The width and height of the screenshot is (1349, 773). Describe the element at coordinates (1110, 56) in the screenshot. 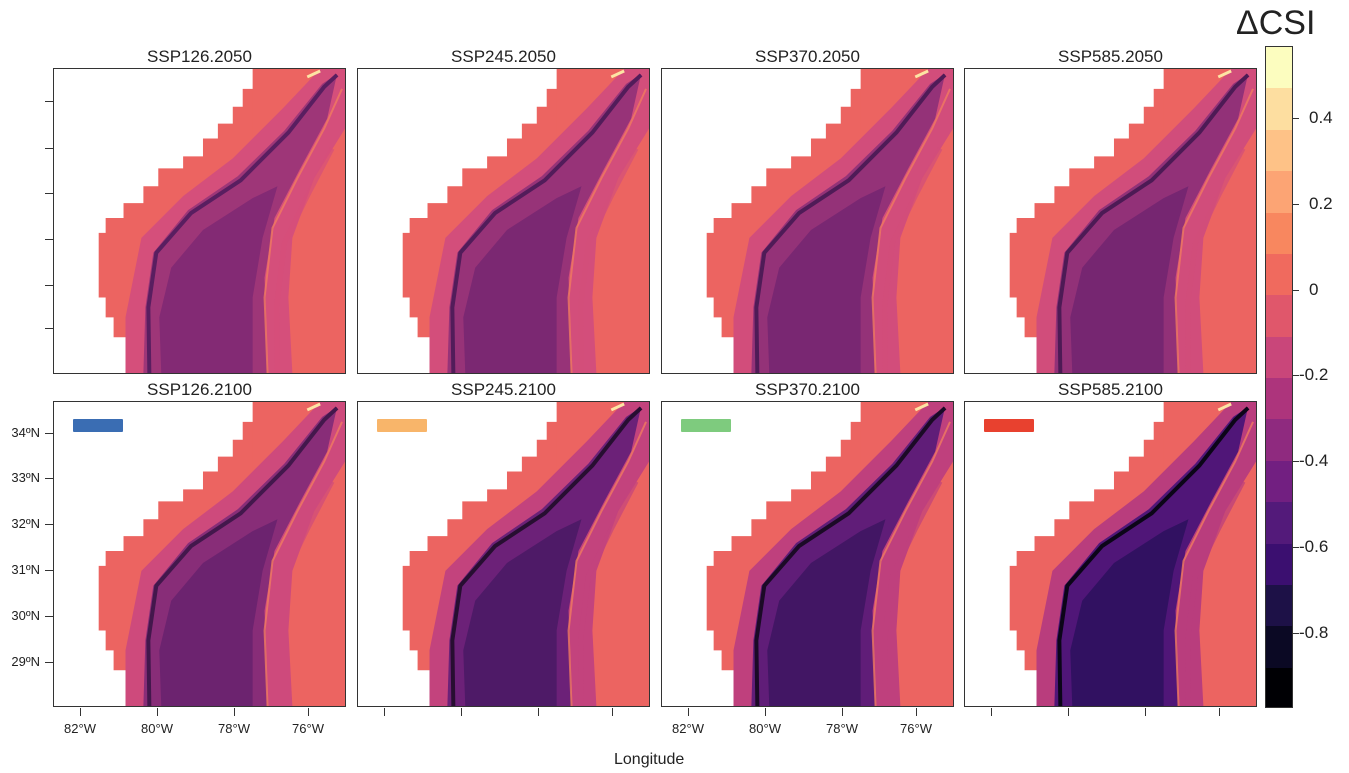

I see `panel-title: SSP585.2050` at that location.